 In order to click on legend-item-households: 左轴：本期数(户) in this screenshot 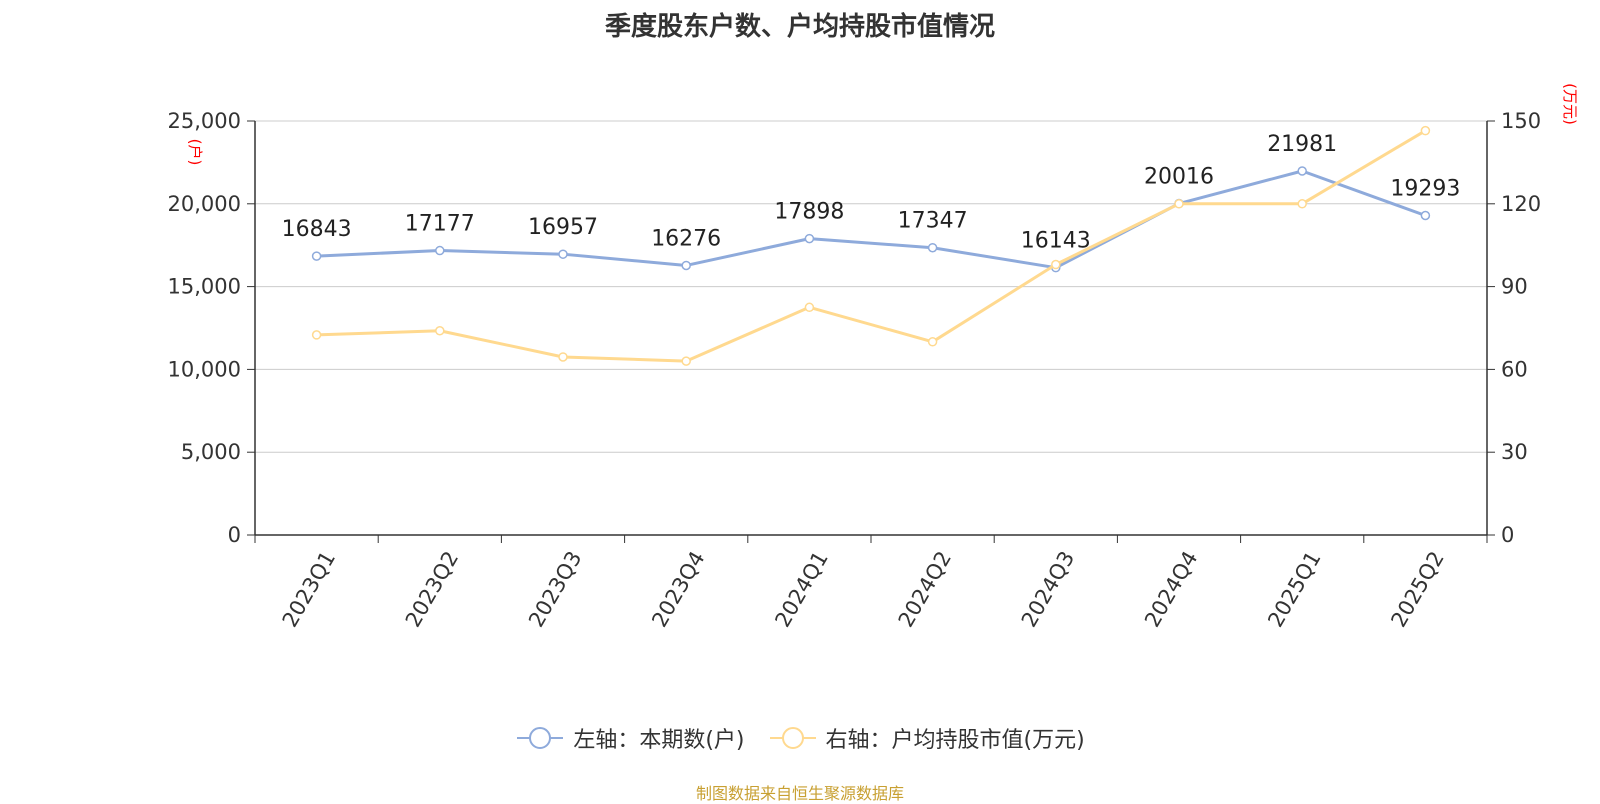, I will do `click(630, 738)`.